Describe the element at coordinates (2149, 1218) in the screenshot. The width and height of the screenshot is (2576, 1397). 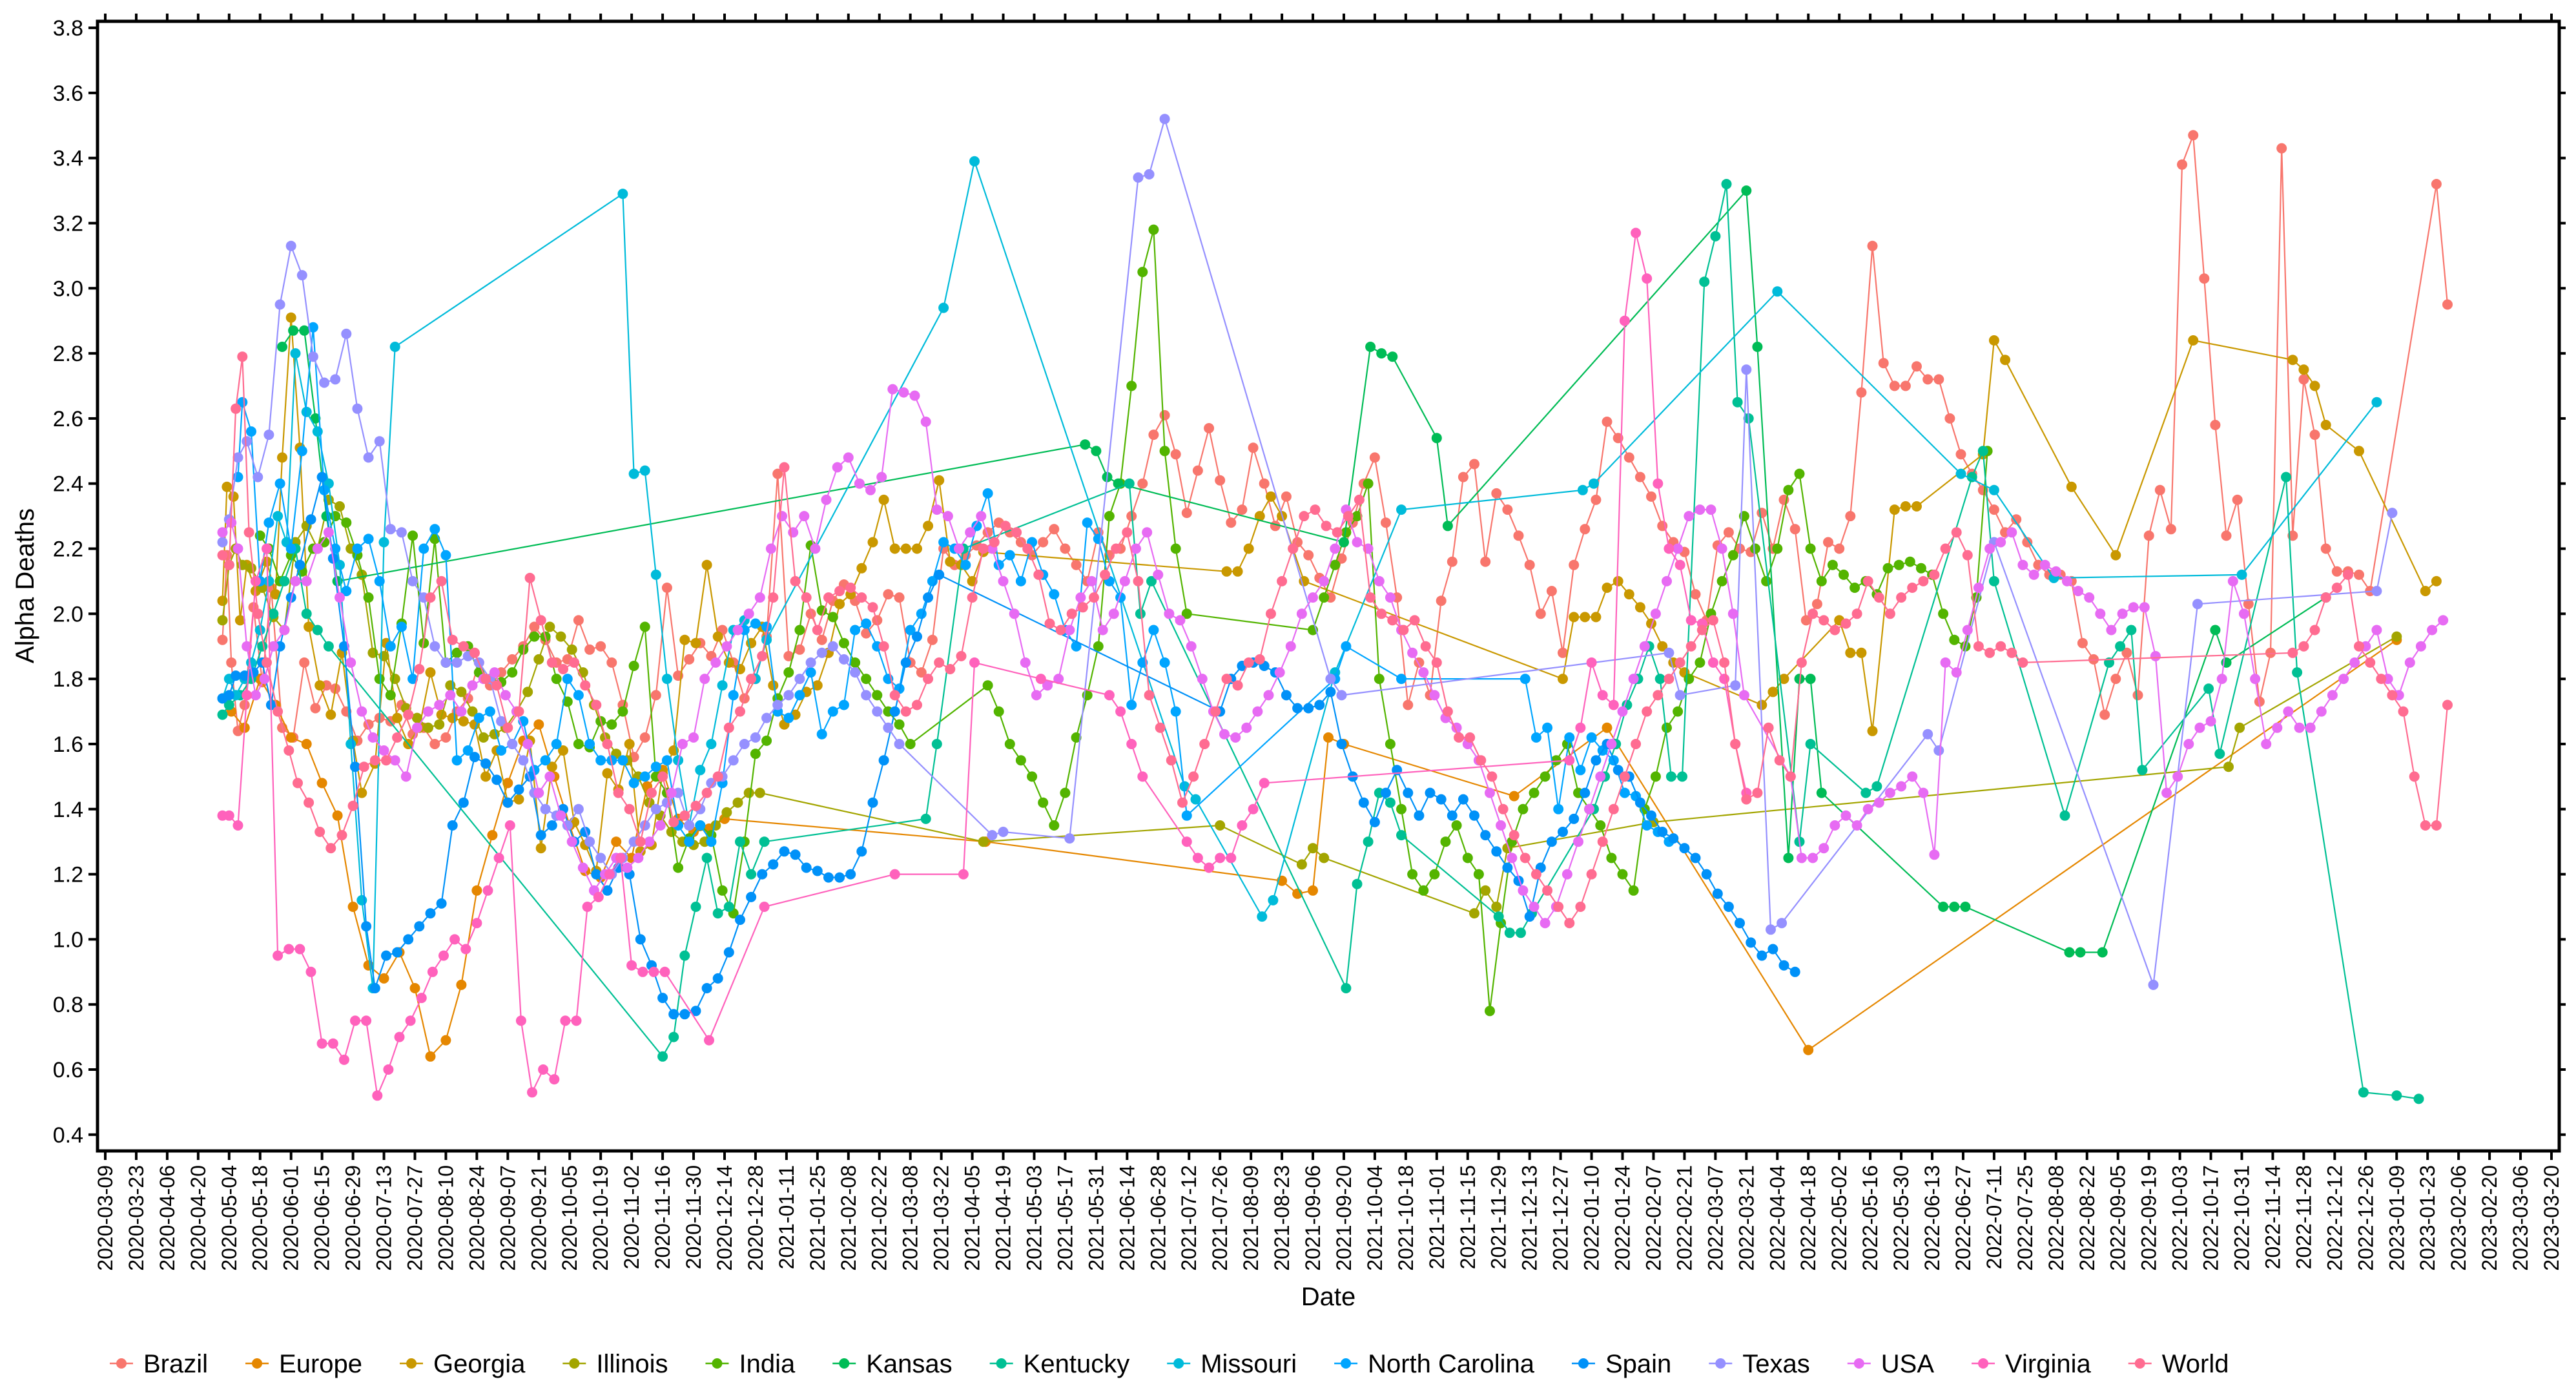
I see `x-tick-label: 2022-09-19` at that location.